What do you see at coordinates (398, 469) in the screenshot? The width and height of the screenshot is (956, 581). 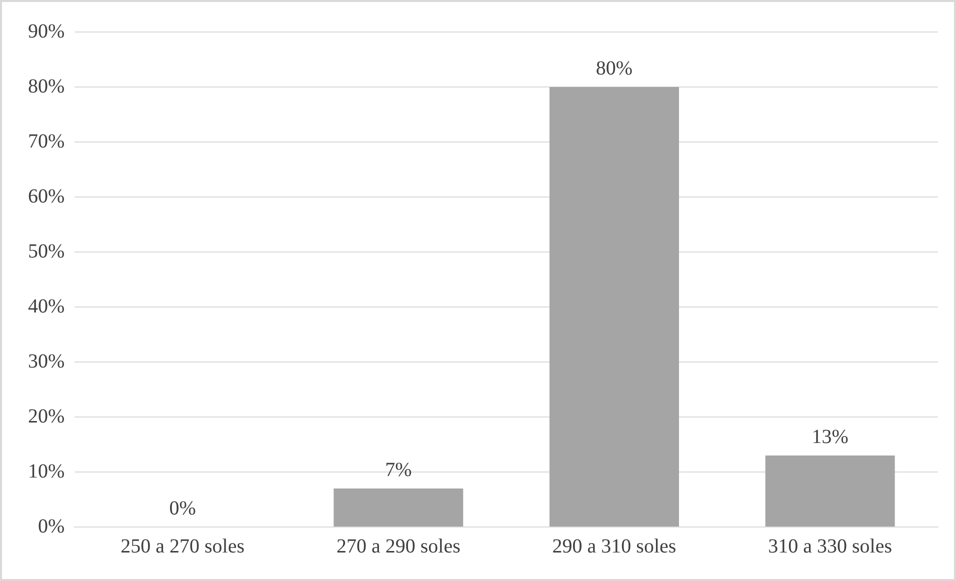 I see `data-label: 7%` at bounding box center [398, 469].